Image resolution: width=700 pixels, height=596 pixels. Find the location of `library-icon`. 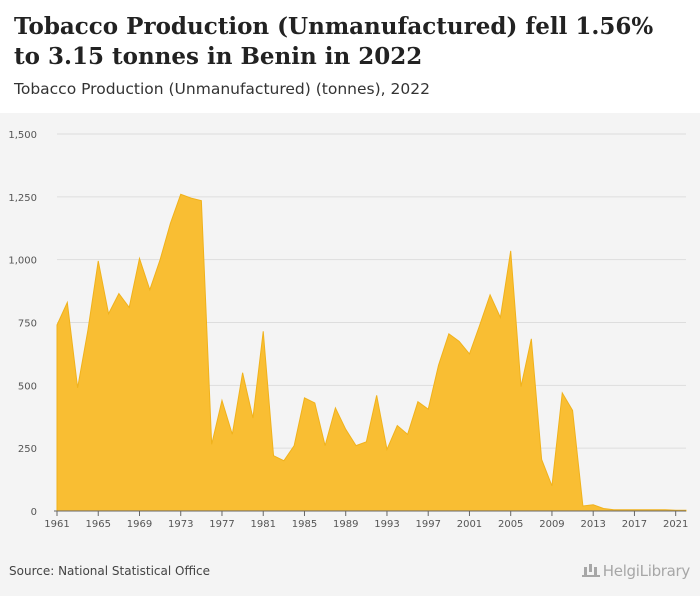

library-icon is located at coordinates (590, 569).